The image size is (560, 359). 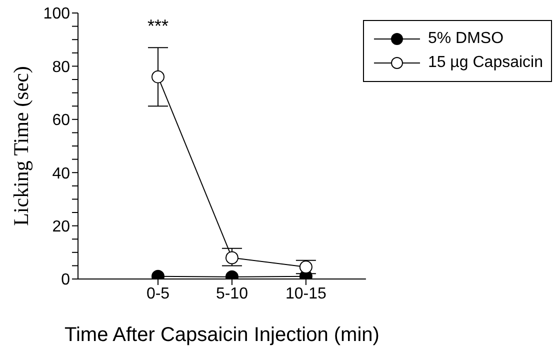 What do you see at coordinates (485, 63) in the screenshot?
I see `legend-label: 15 µg Capsaicin` at bounding box center [485, 63].